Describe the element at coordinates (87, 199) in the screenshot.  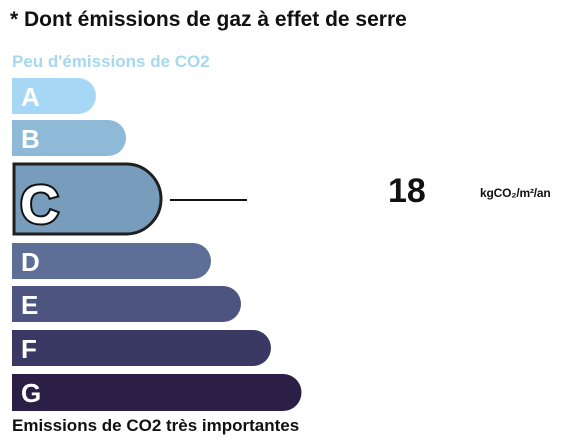
I see `rating-bar-c` at that location.